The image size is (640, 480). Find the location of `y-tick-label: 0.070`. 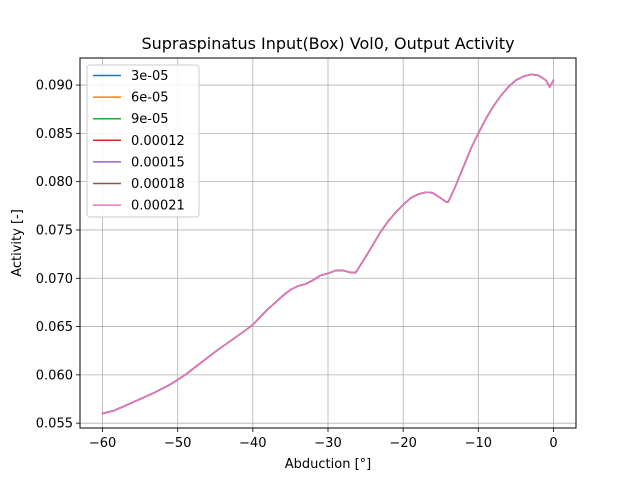

y-tick-label: 0.070 is located at coordinates (54, 279).